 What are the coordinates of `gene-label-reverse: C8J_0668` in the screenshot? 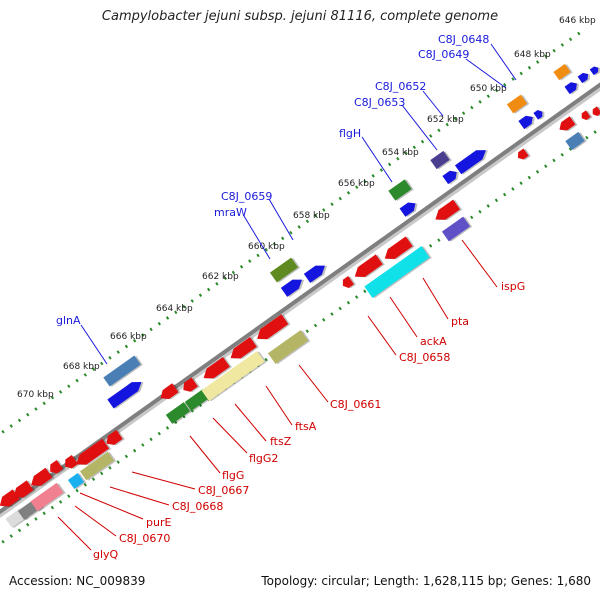 It's located at (197, 506).